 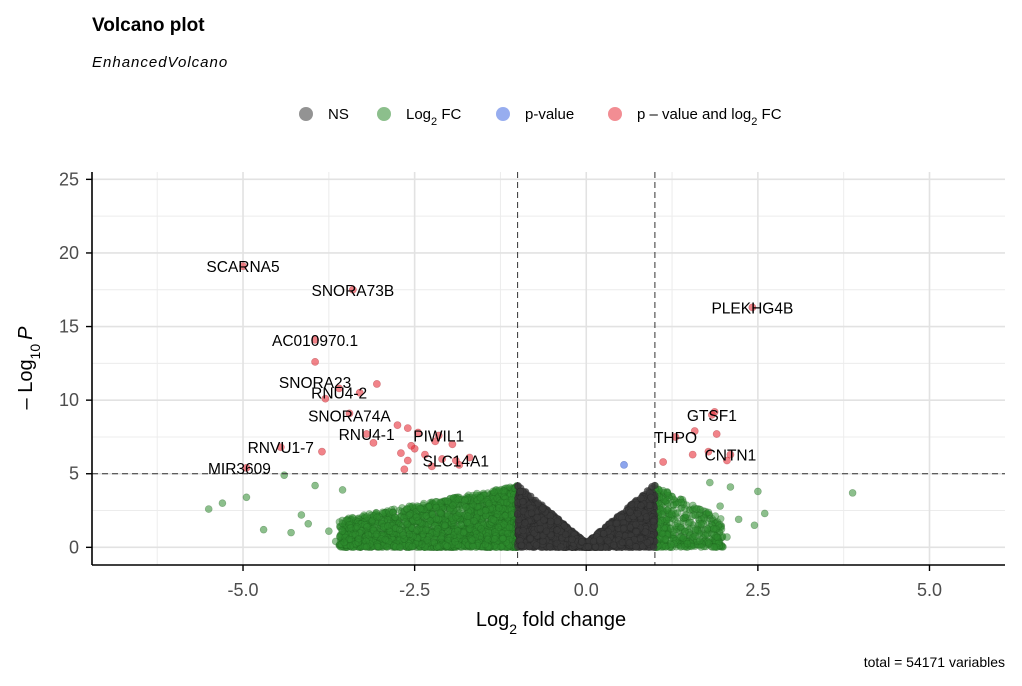 What do you see at coordinates (338, 114) in the screenshot?
I see `legend-label-NS: NS` at bounding box center [338, 114].